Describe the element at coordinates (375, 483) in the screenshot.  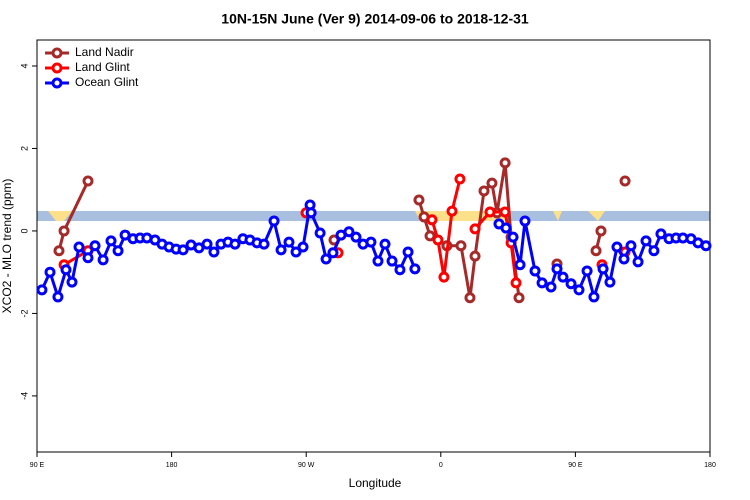
I see `x-axis-label: Longitude` at that location.